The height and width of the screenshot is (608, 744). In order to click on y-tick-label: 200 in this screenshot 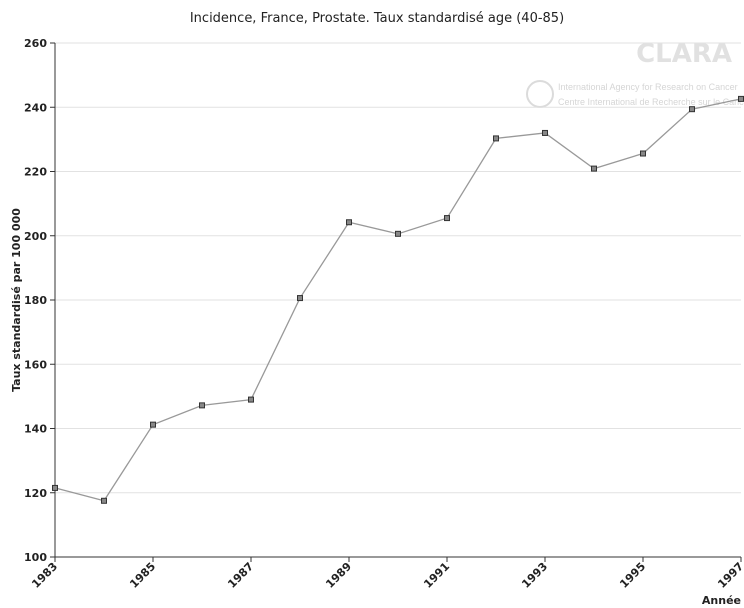, I will do `click(35, 236)`.